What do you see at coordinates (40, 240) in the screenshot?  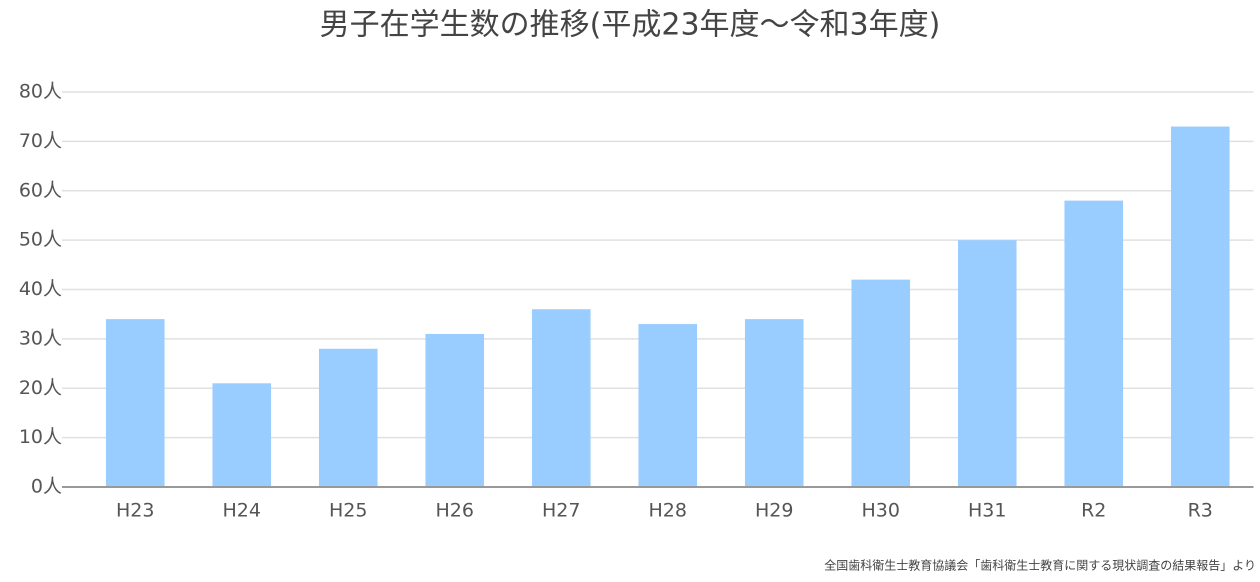 I see `y-tick-label: 50人` at bounding box center [40, 240].